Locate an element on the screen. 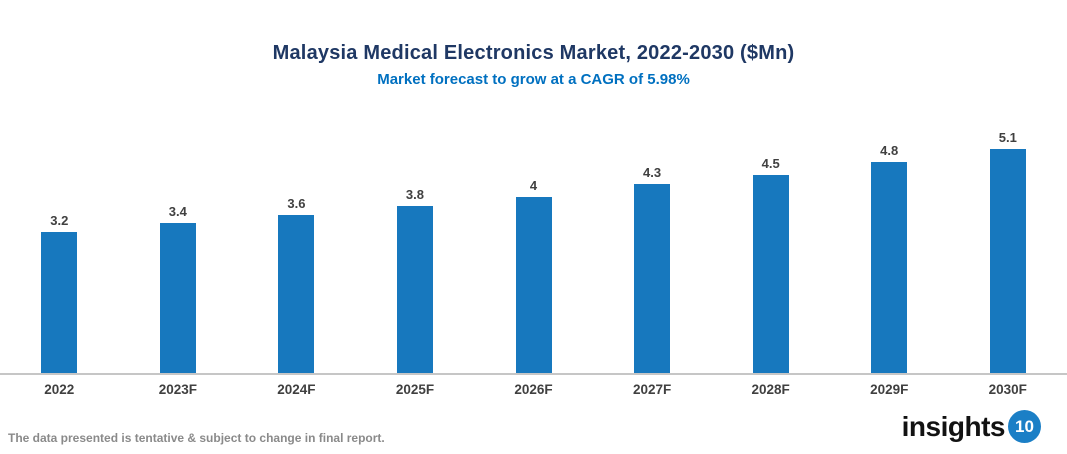 The width and height of the screenshot is (1067, 454). bar-column-2025F: 3.8 is located at coordinates (415, 251).